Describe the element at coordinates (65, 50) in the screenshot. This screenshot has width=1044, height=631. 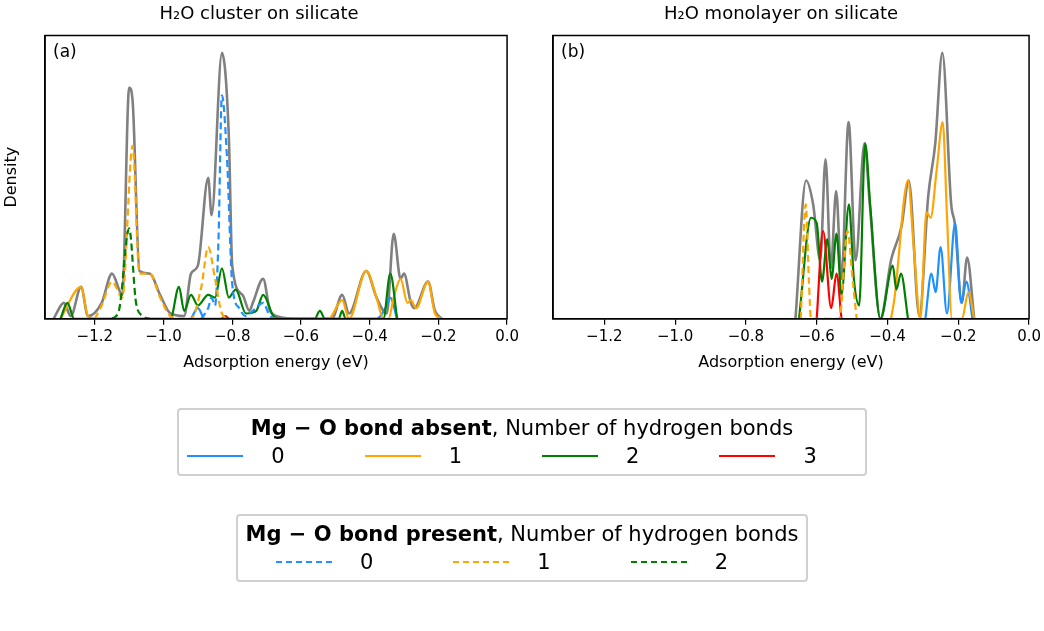
I see `annotation: (a)` at that location.